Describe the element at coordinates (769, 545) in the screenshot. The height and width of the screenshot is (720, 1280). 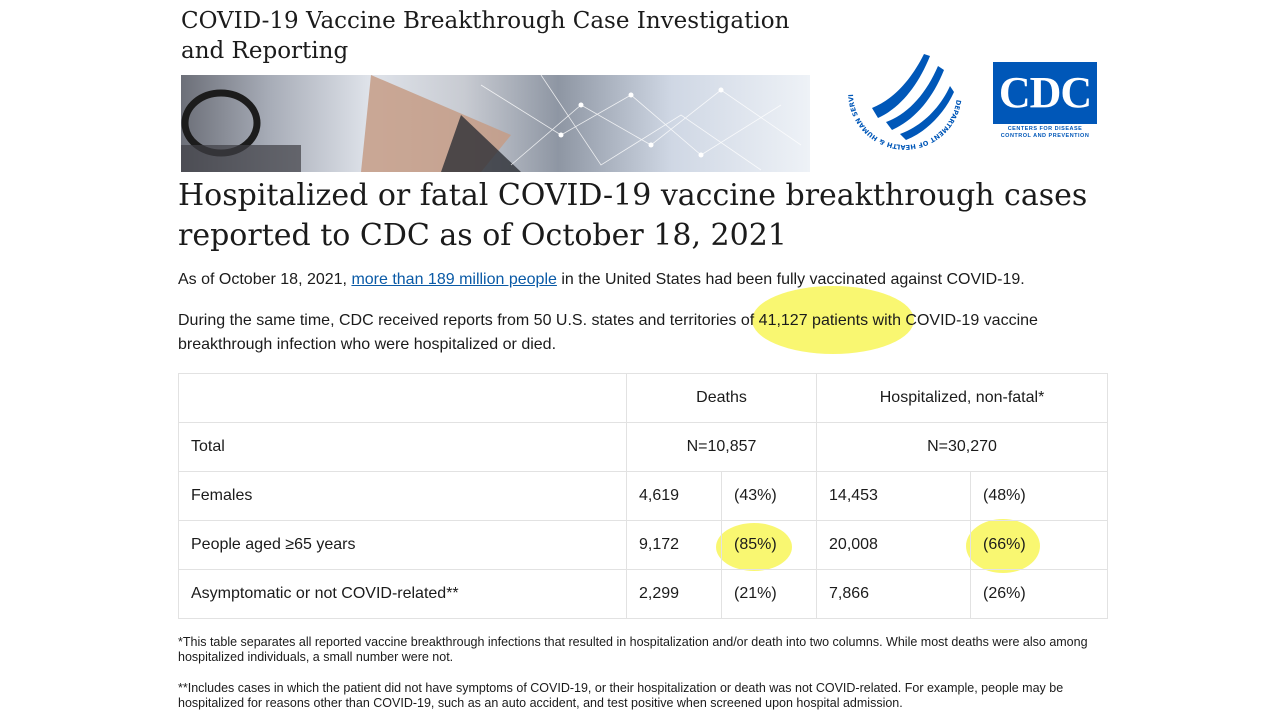
I see `deaths-percent: (85%)` at that location.